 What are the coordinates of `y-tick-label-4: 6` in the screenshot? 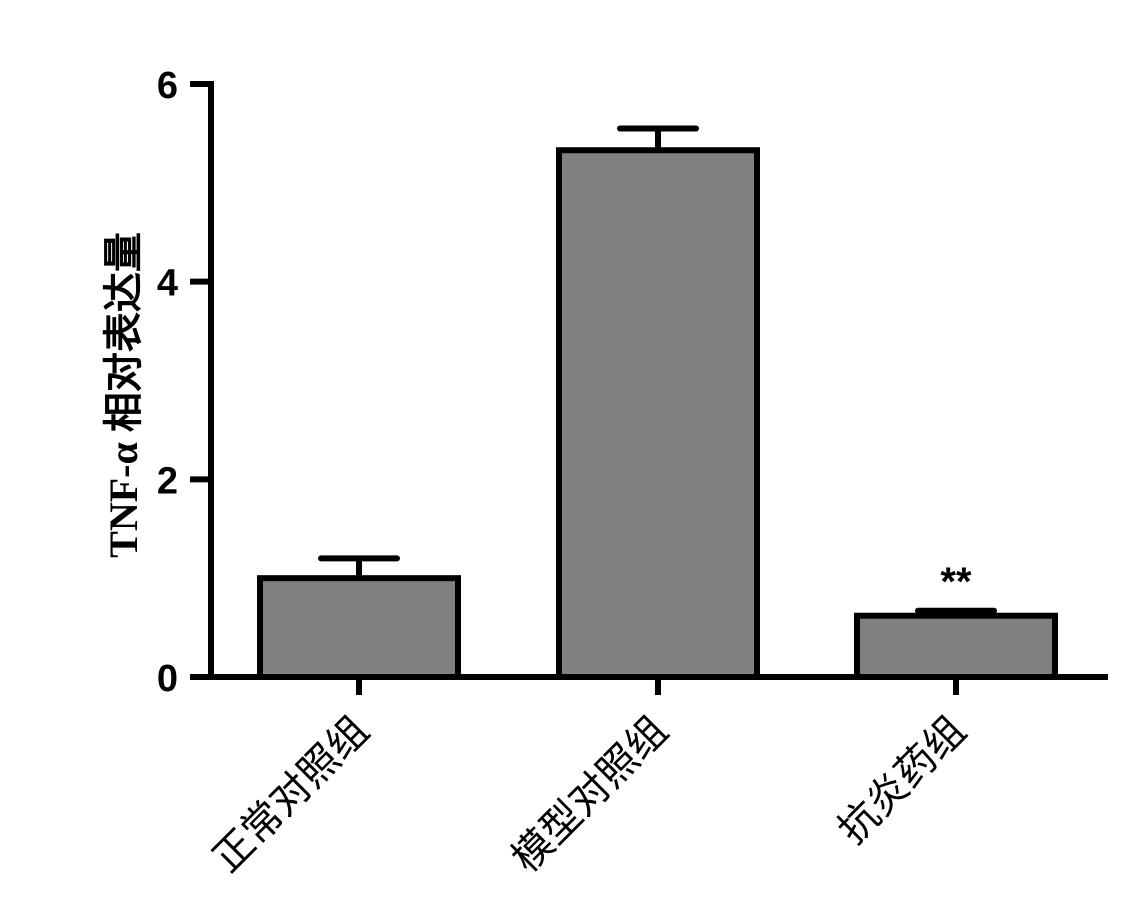 It's located at (167, 86).